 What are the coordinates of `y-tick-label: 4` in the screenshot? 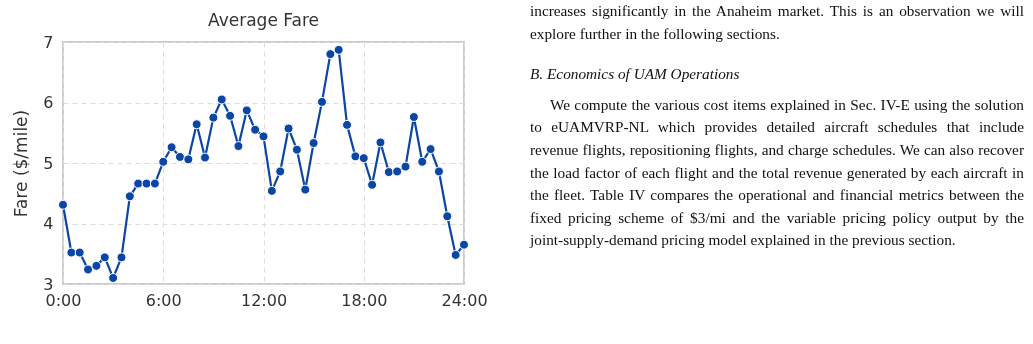 It's located at (48, 223).